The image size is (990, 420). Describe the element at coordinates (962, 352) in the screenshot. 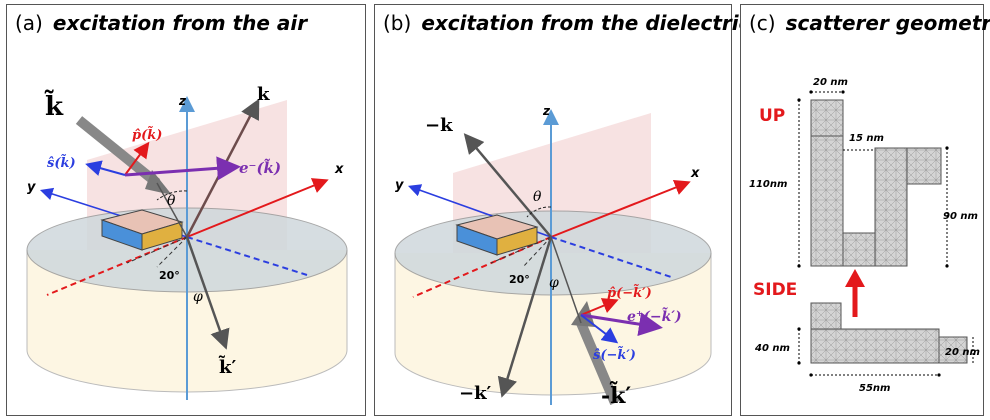

I see `dim-20b-label: 20 nm` at that location.